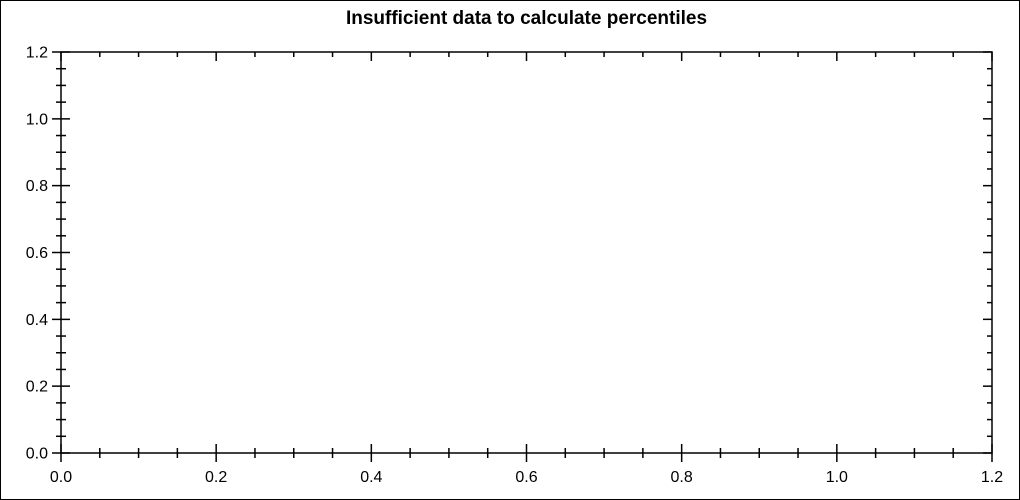  I want to click on x-tick-label: 0.8, so click(682, 477).